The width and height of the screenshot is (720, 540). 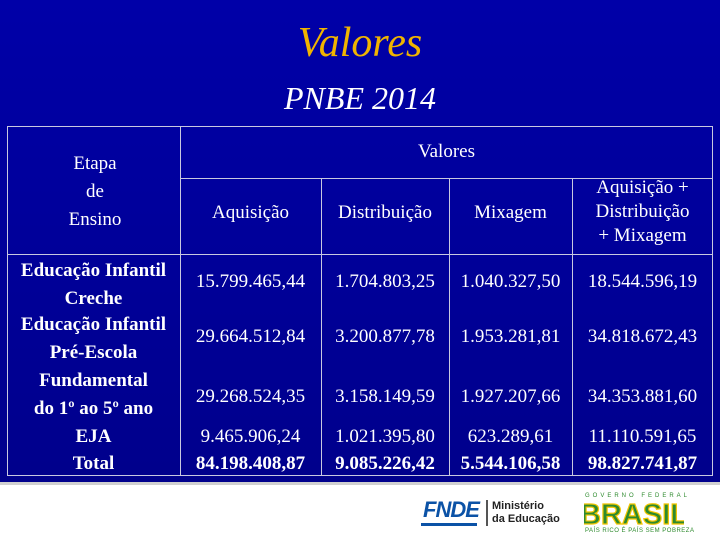 I want to click on table-cell: 3.158.149,59, so click(x=385, y=396).